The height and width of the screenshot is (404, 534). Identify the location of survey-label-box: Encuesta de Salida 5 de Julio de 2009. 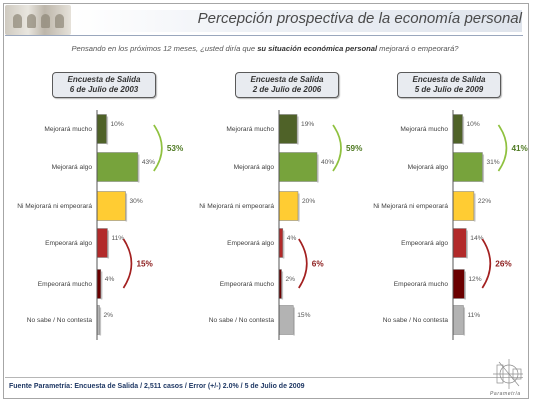
(449, 85).